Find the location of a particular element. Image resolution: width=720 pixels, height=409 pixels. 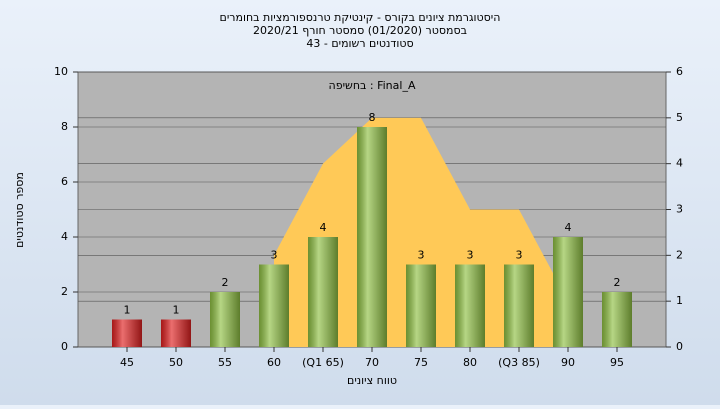

x-tick-label: 45 is located at coordinates (127, 362).